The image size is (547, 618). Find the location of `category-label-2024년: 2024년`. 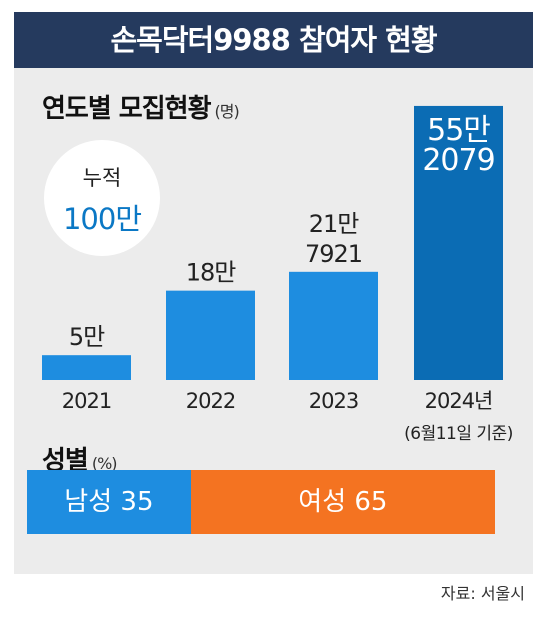

category-label-2024년: 2024년 is located at coordinates (459, 401).